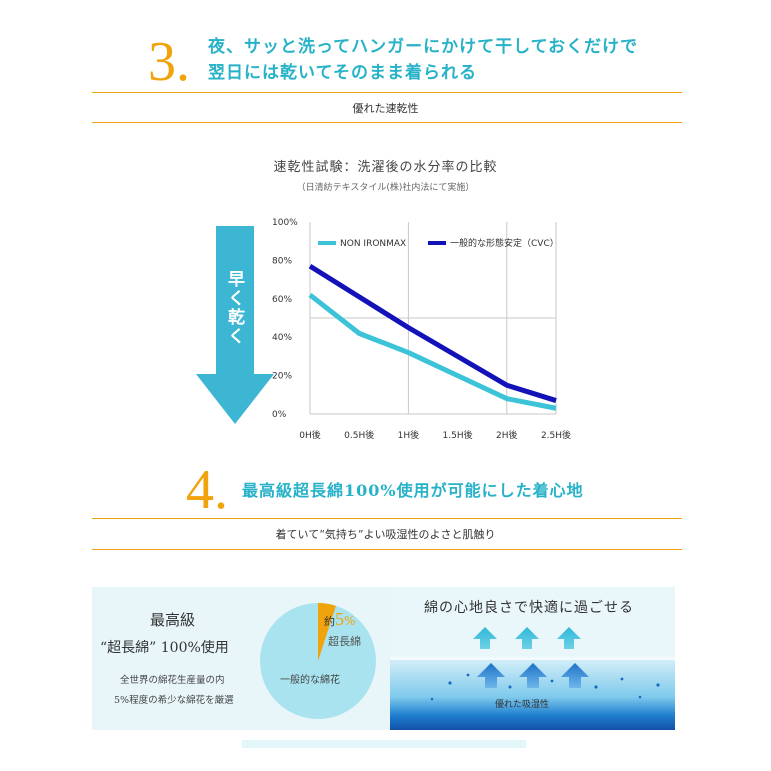  Describe the element at coordinates (173, 620) in the screenshot. I see `panel-title-line1: 最高級` at that location.